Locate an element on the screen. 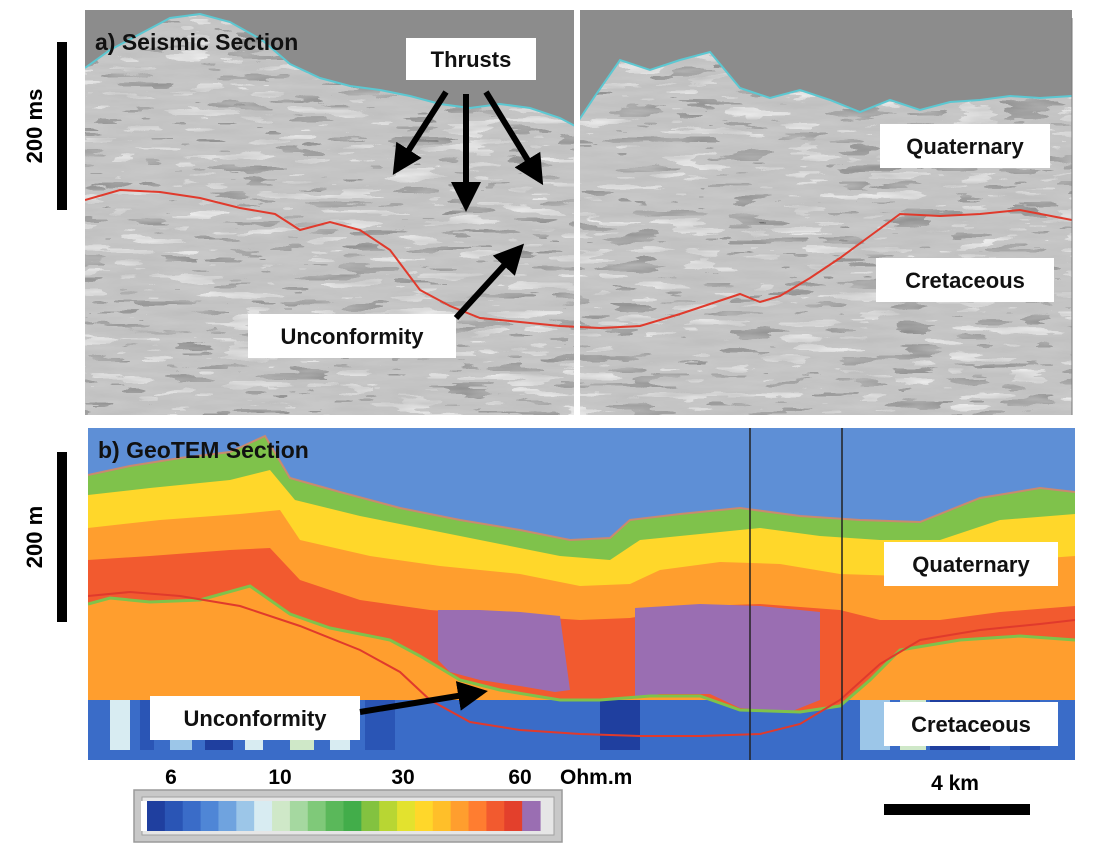 The width and height of the screenshot is (1100, 860). quaternary-label-a: Quaternary is located at coordinates (965, 146).